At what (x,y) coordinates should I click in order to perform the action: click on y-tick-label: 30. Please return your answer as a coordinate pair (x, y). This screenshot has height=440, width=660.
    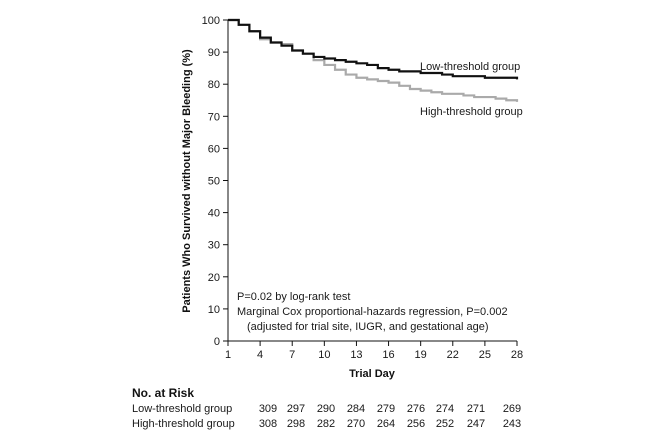
    Looking at the image, I should click on (214, 246).